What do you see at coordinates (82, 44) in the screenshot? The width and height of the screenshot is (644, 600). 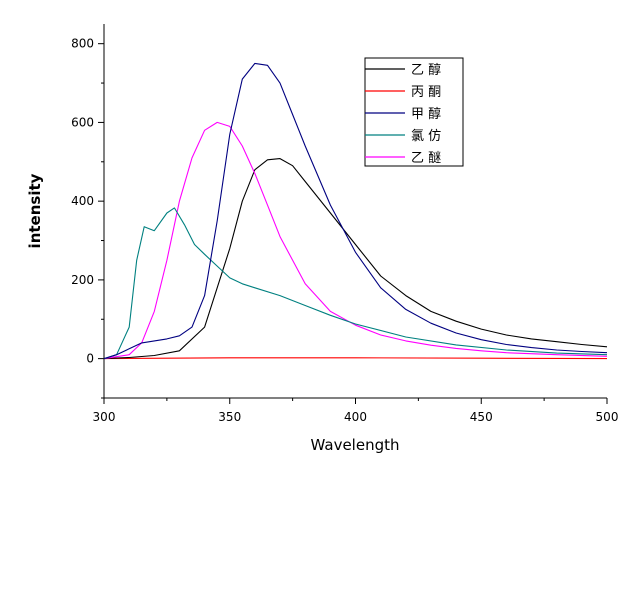 I see `y-tick-label: 800` at bounding box center [82, 44].